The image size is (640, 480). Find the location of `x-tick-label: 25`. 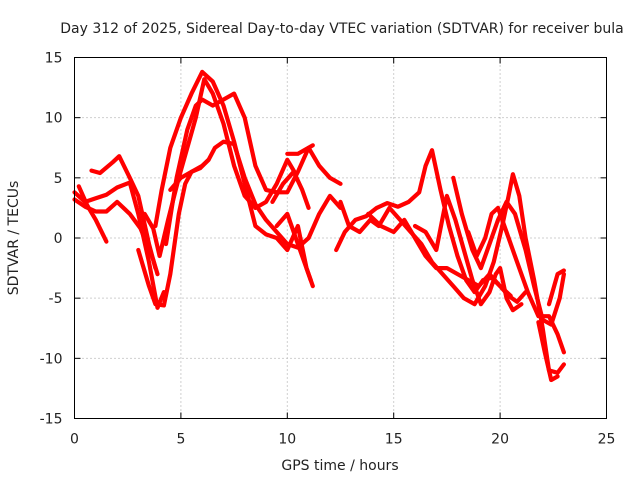

x-tick-label: 25 is located at coordinates (607, 440).